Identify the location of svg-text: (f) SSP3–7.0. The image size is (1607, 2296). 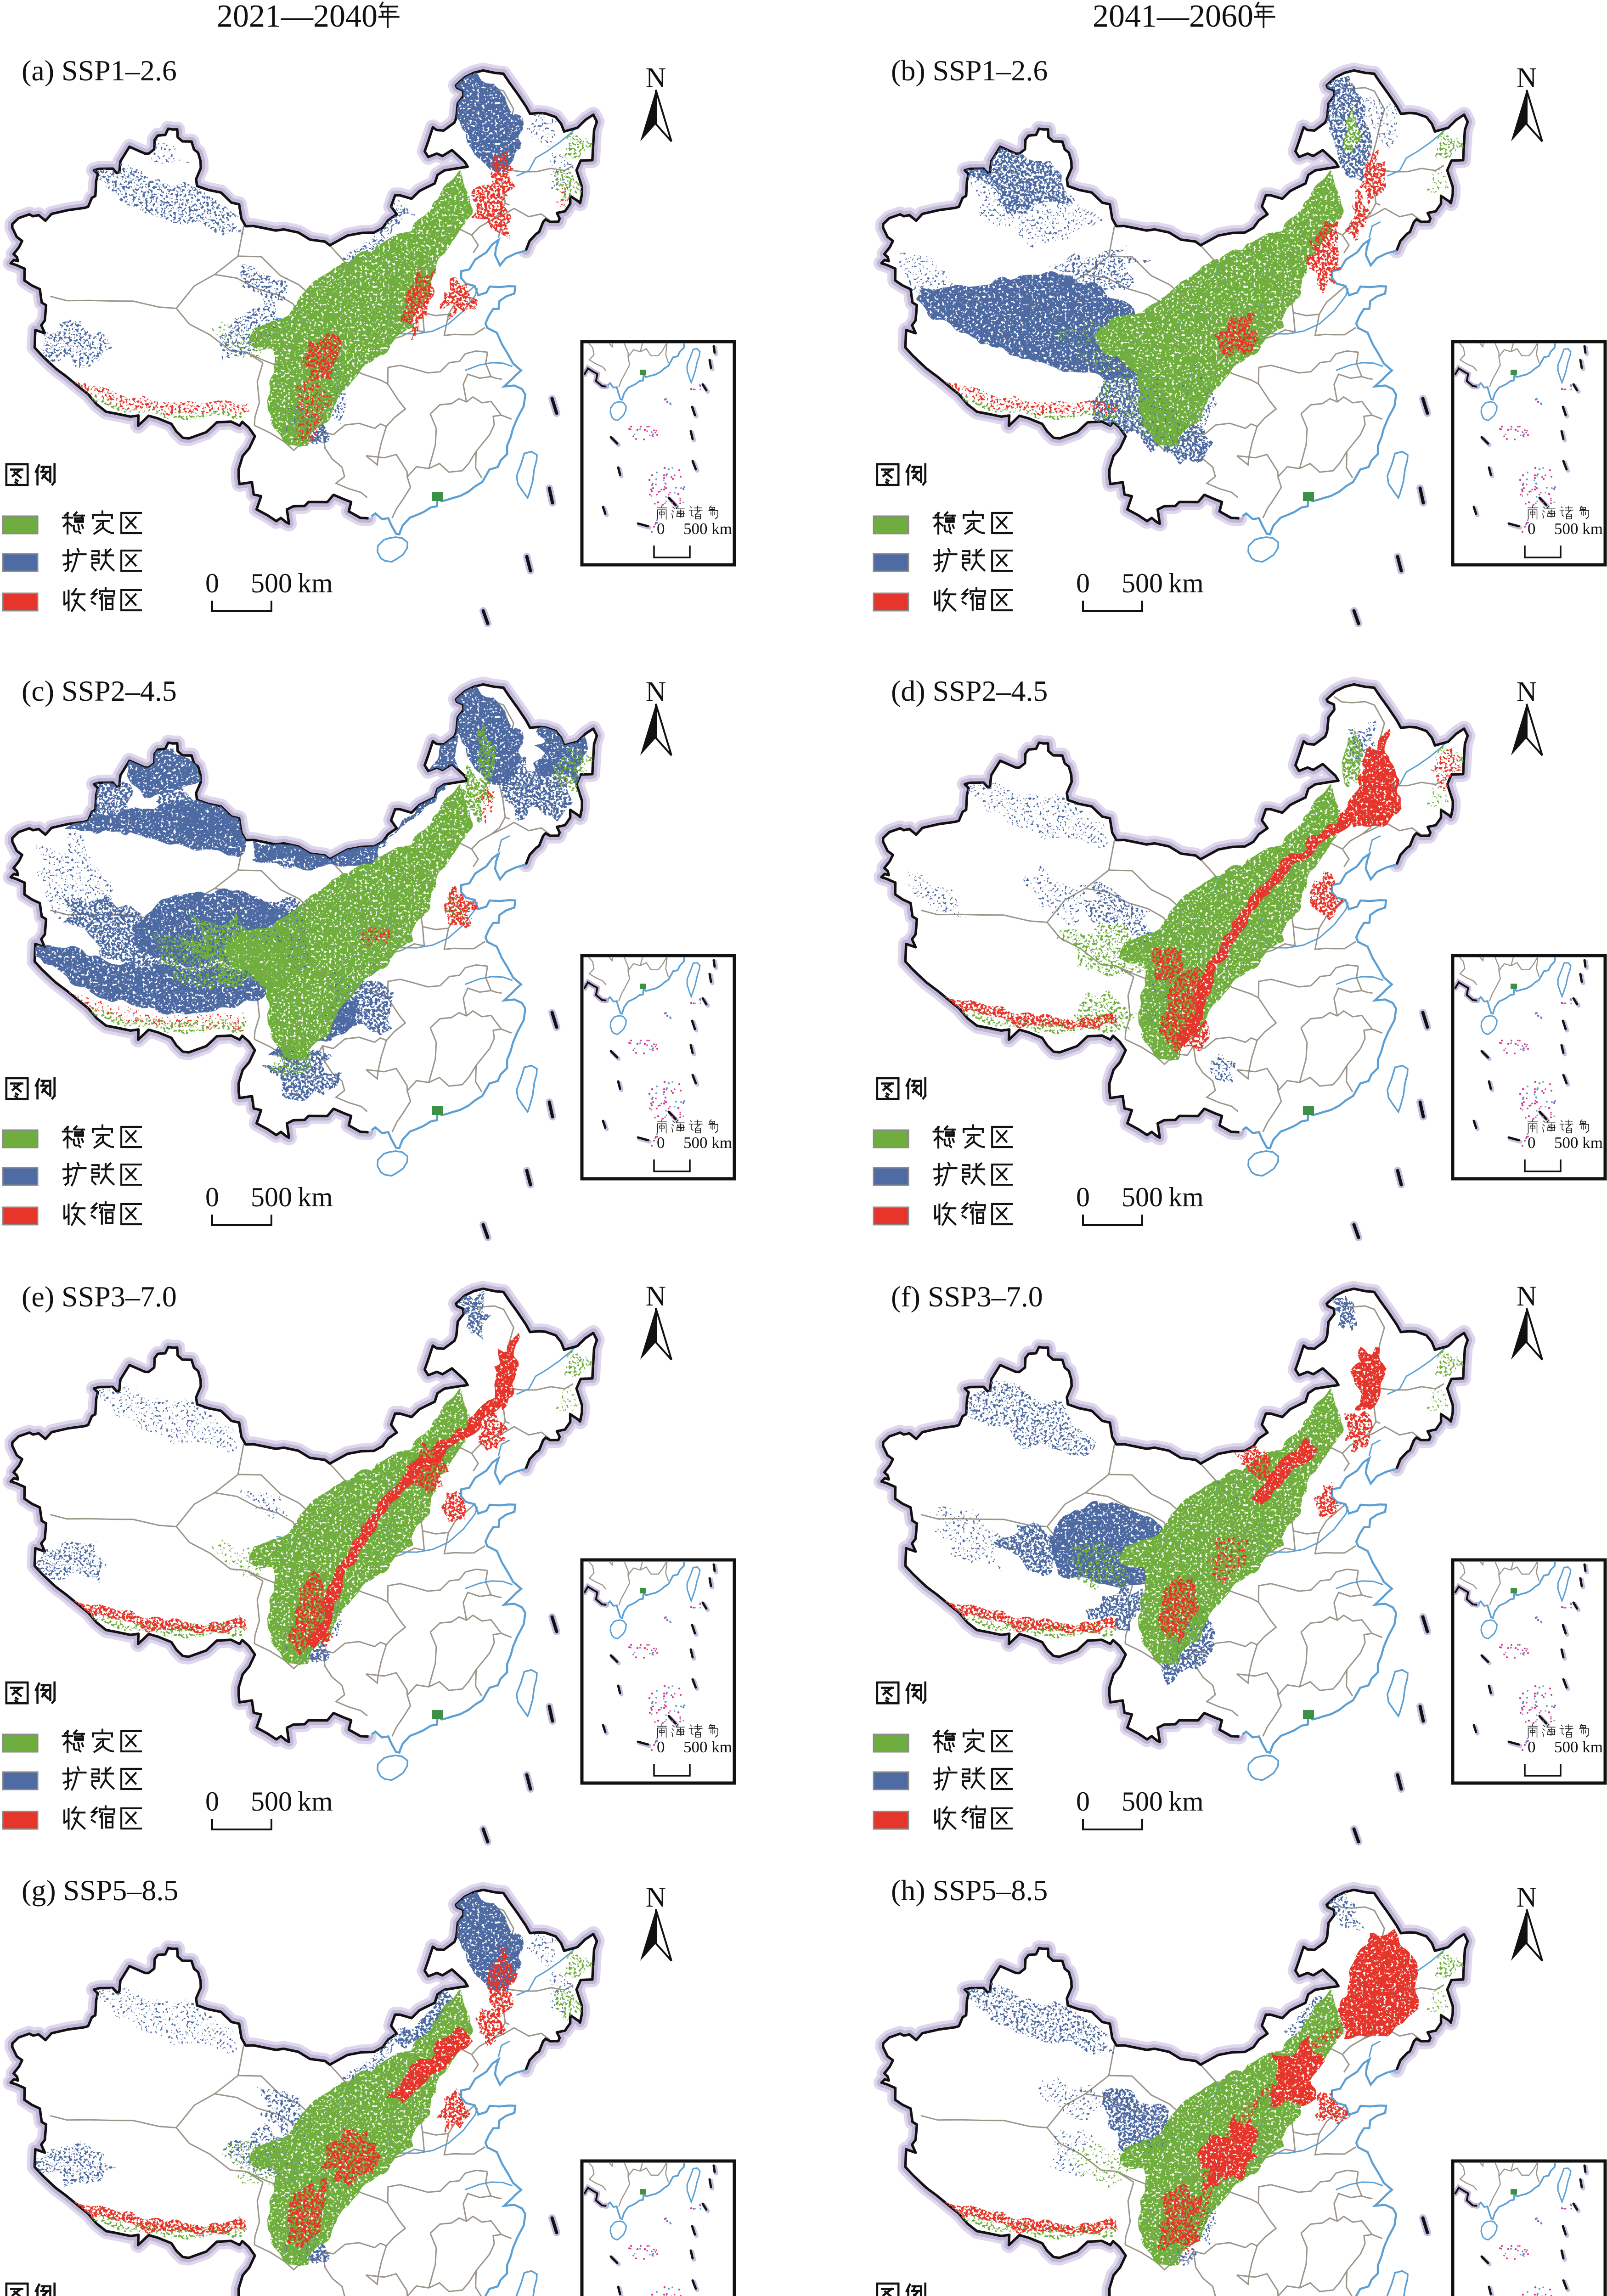
(967, 1296).